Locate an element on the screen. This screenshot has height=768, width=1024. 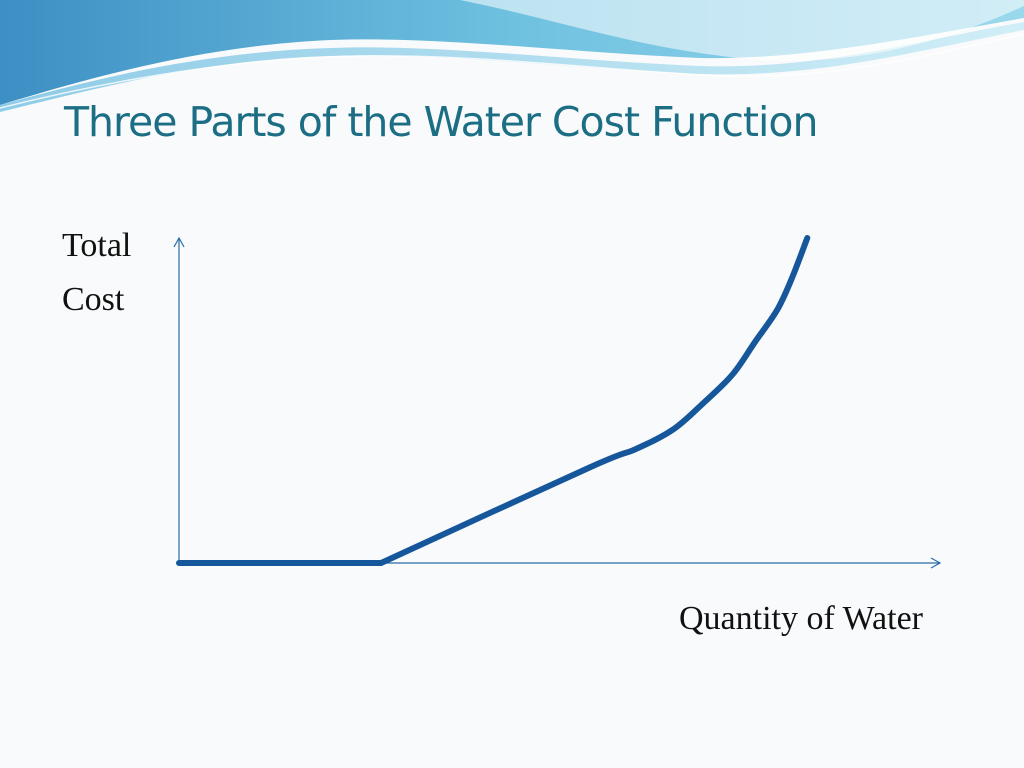
y-axis-label-line-2: Cost is located at coordinates (93, 299).